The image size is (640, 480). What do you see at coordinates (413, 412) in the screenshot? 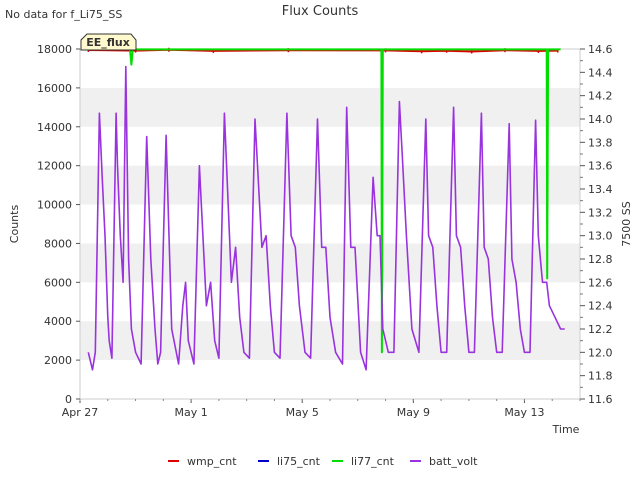
I see `x-tick-label: May 9` at bounding box center [413, 412].